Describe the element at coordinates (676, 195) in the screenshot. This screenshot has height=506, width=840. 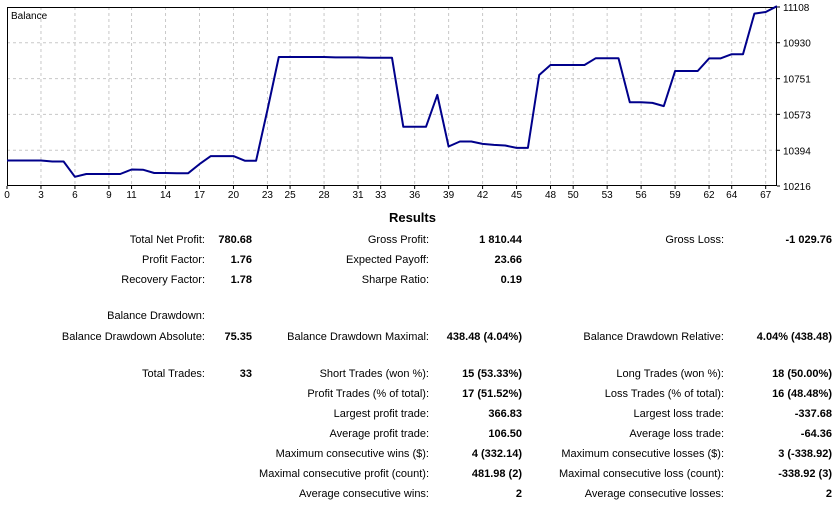
I see `x-tick-label: 59` at that location.